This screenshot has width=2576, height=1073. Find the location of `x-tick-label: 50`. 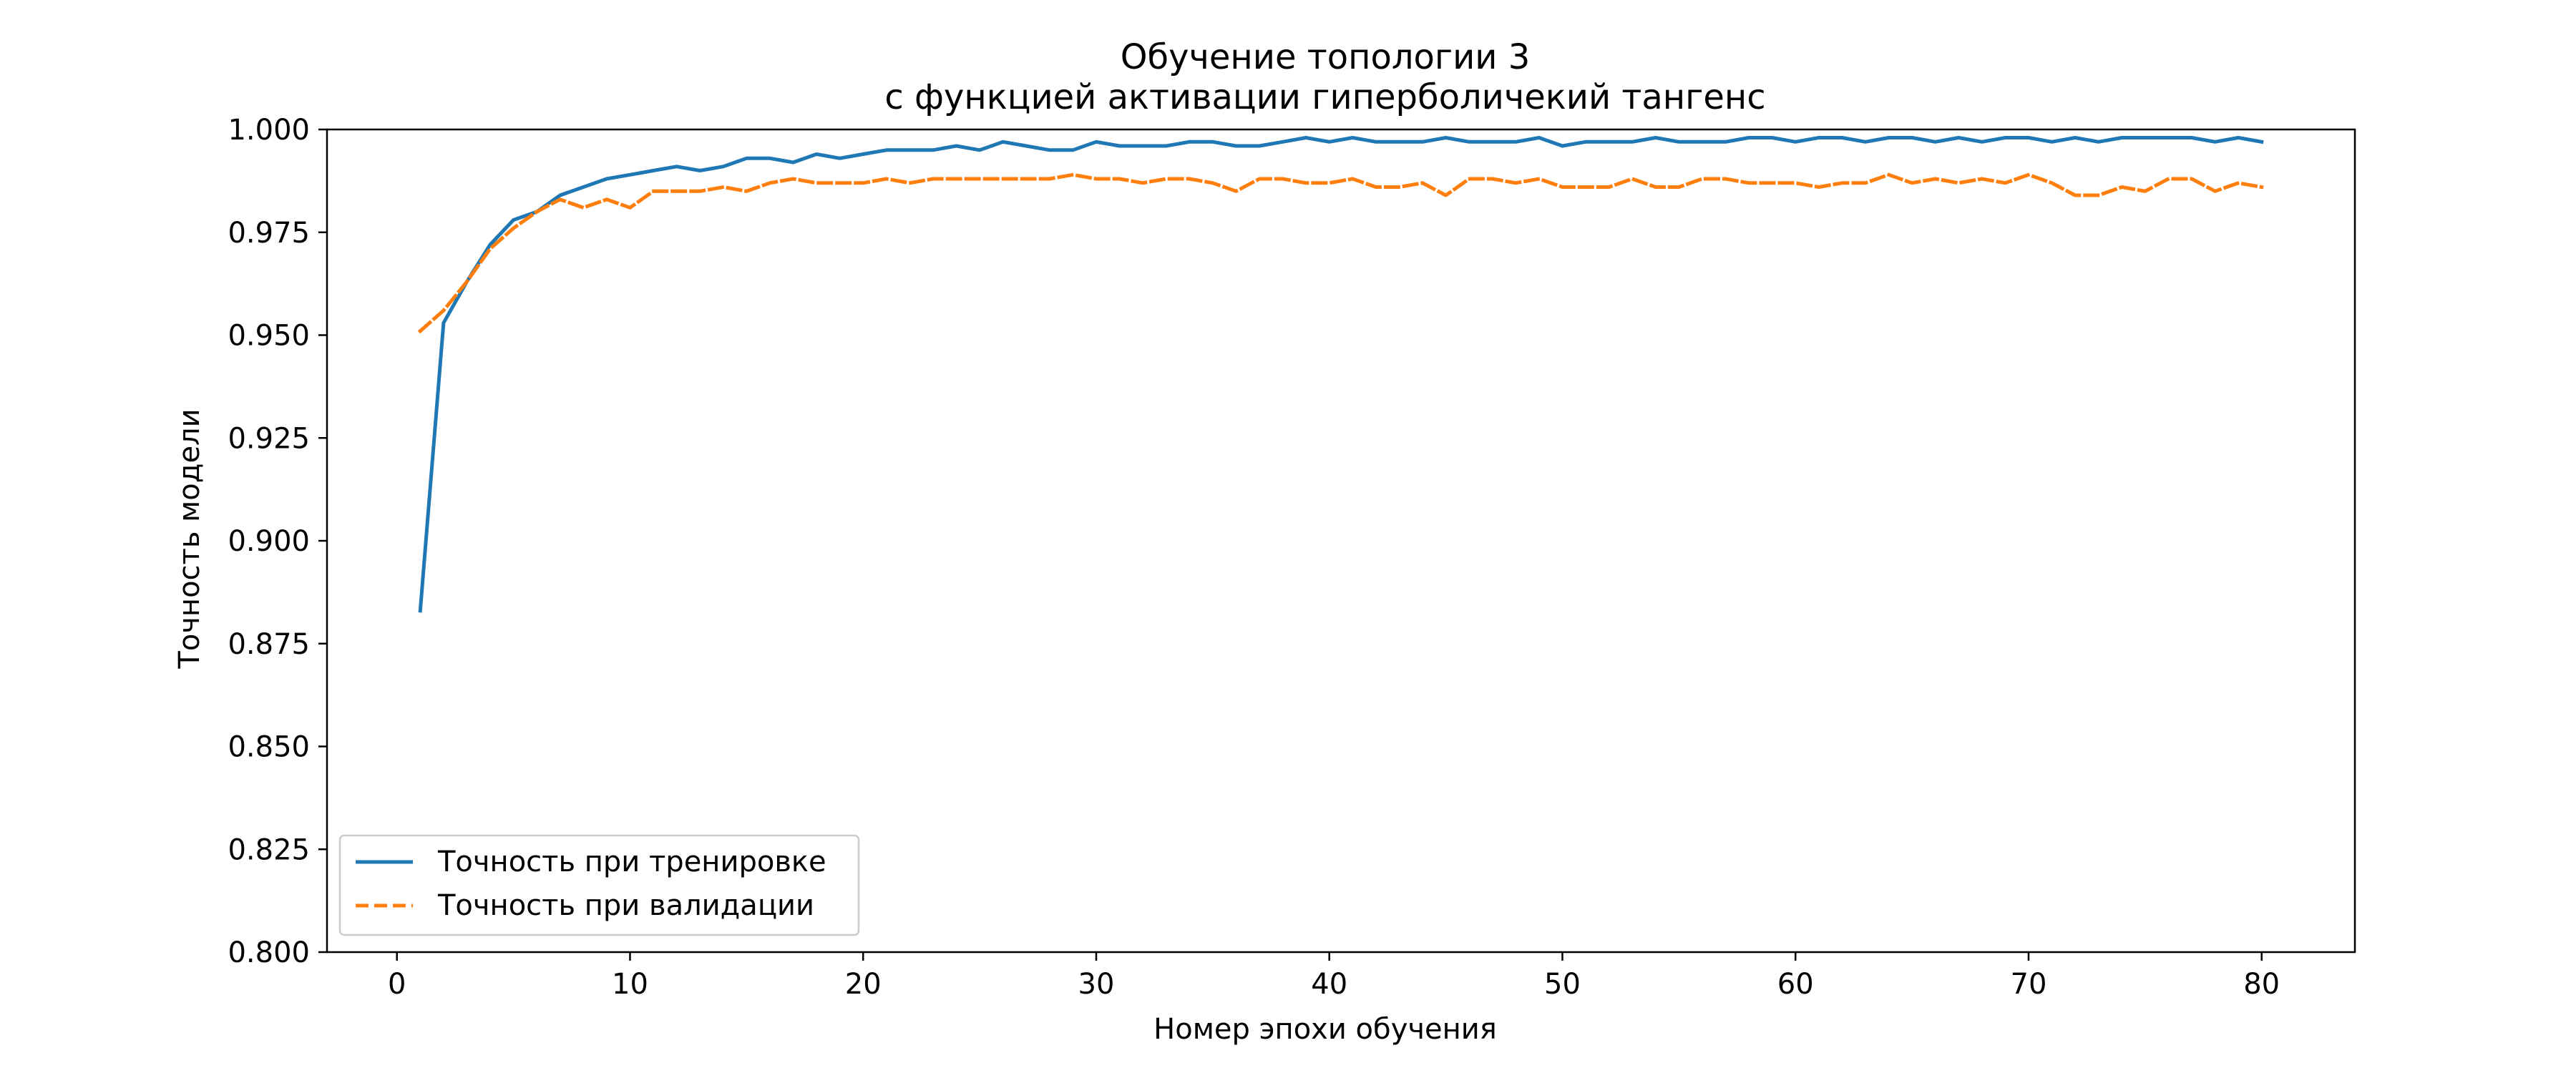

x-tick-label: 50 is located at coordinates (1563, 984).